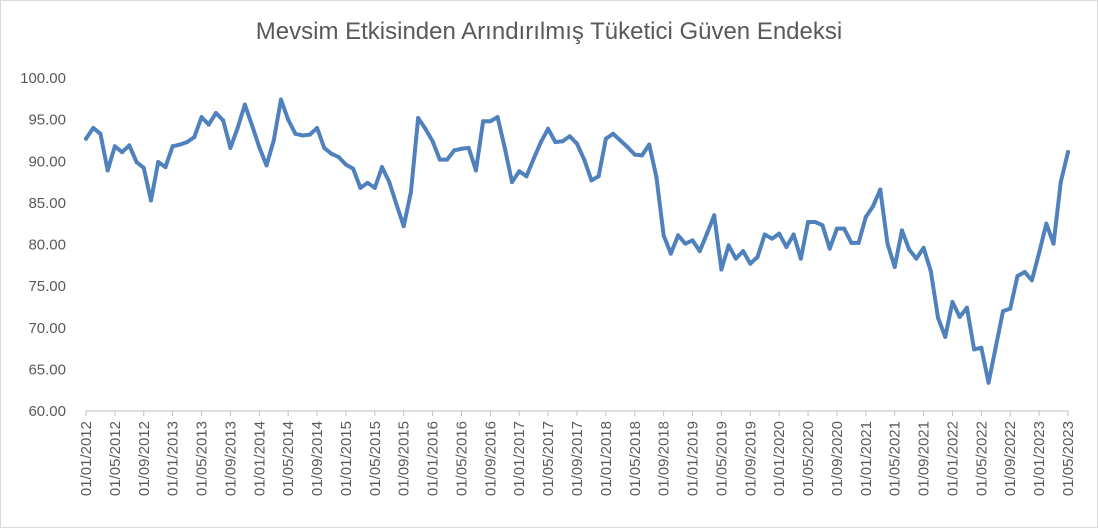 This screenshot has height=528, width=1098. Describe the element at coordinates (490, 458) in the screenshot. I see `x-tick-label: 01/09/2016` at that location.